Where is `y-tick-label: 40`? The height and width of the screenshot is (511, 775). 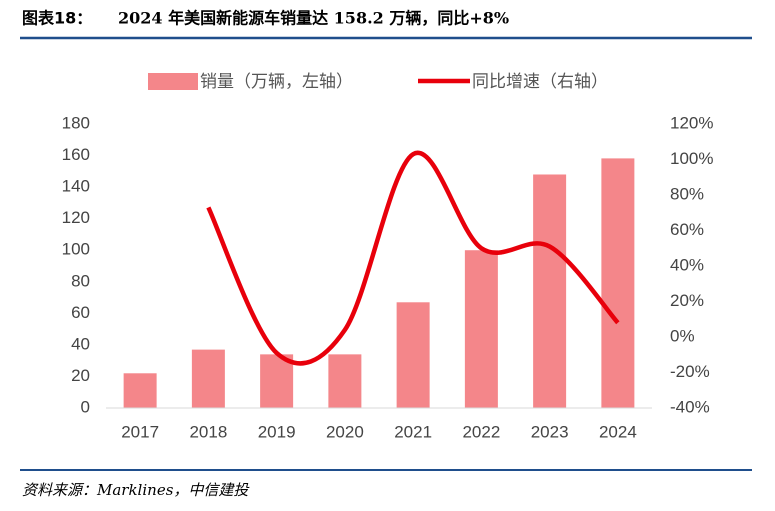
y-tick-label: 40 is located at coordinates (80, 343).